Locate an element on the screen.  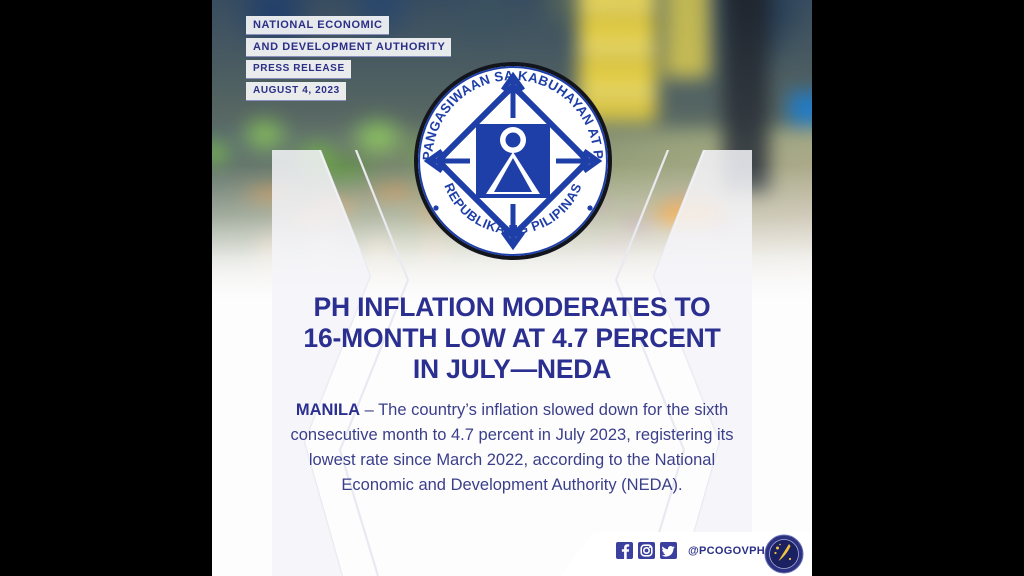
facebook-icon is located at coordinates (624, 550).